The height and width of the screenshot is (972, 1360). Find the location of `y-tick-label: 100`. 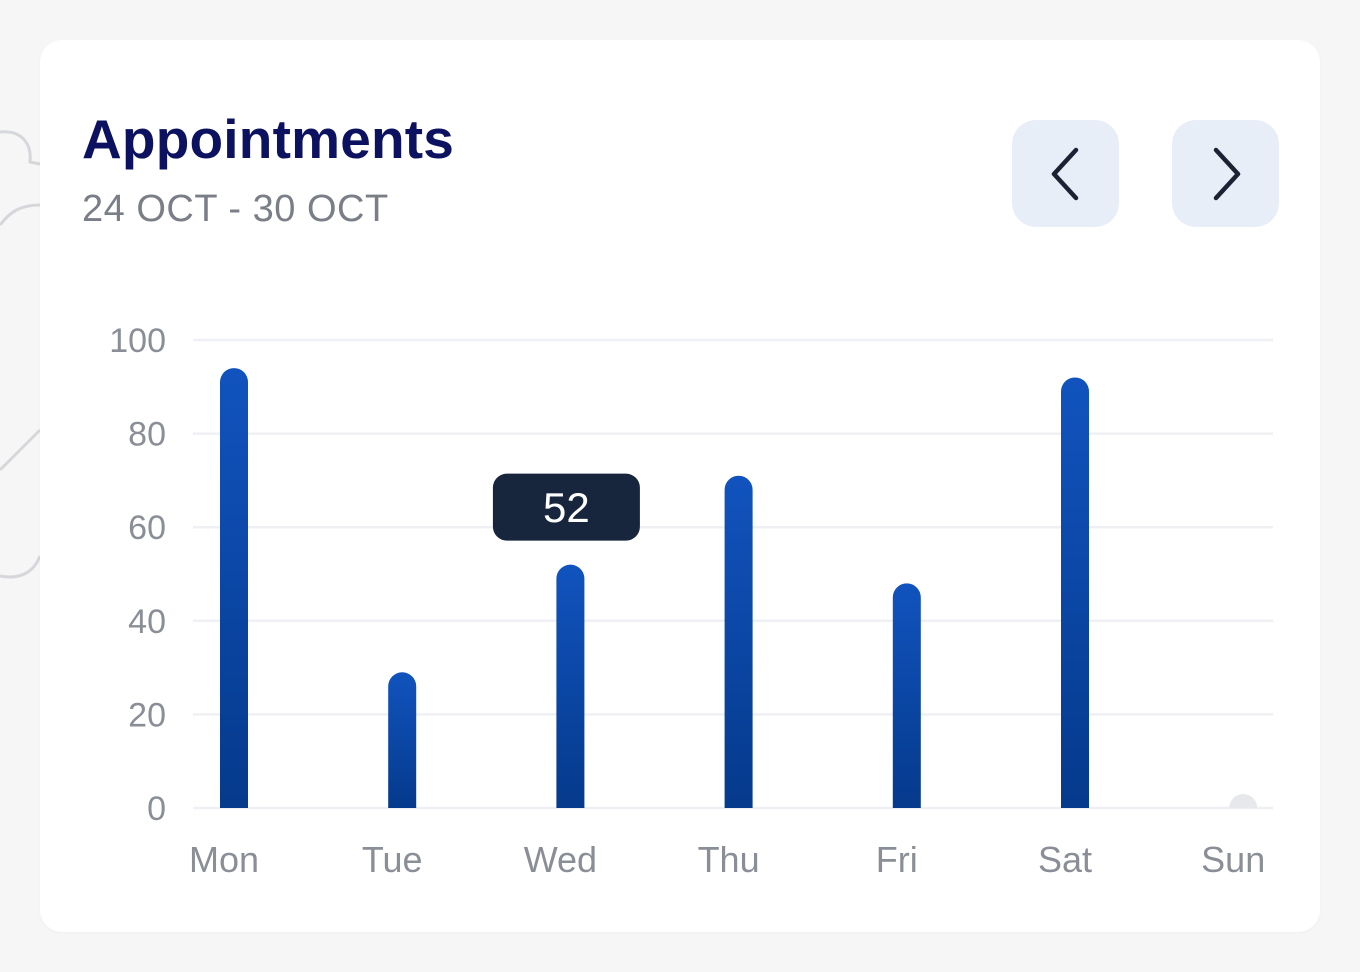

y-tick-label: 100 is located at coordinates (137, 341).